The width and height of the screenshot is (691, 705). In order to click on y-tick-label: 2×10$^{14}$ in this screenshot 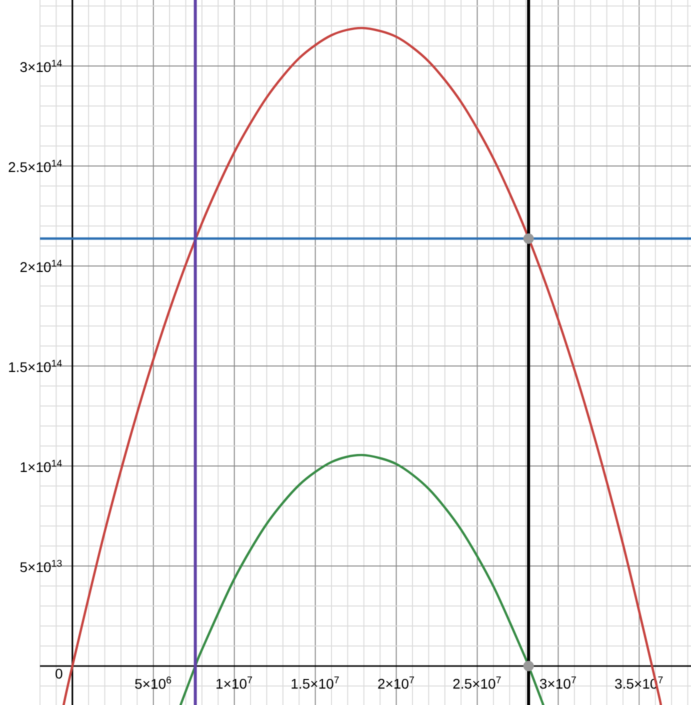, I will do `click(41, 266)`.